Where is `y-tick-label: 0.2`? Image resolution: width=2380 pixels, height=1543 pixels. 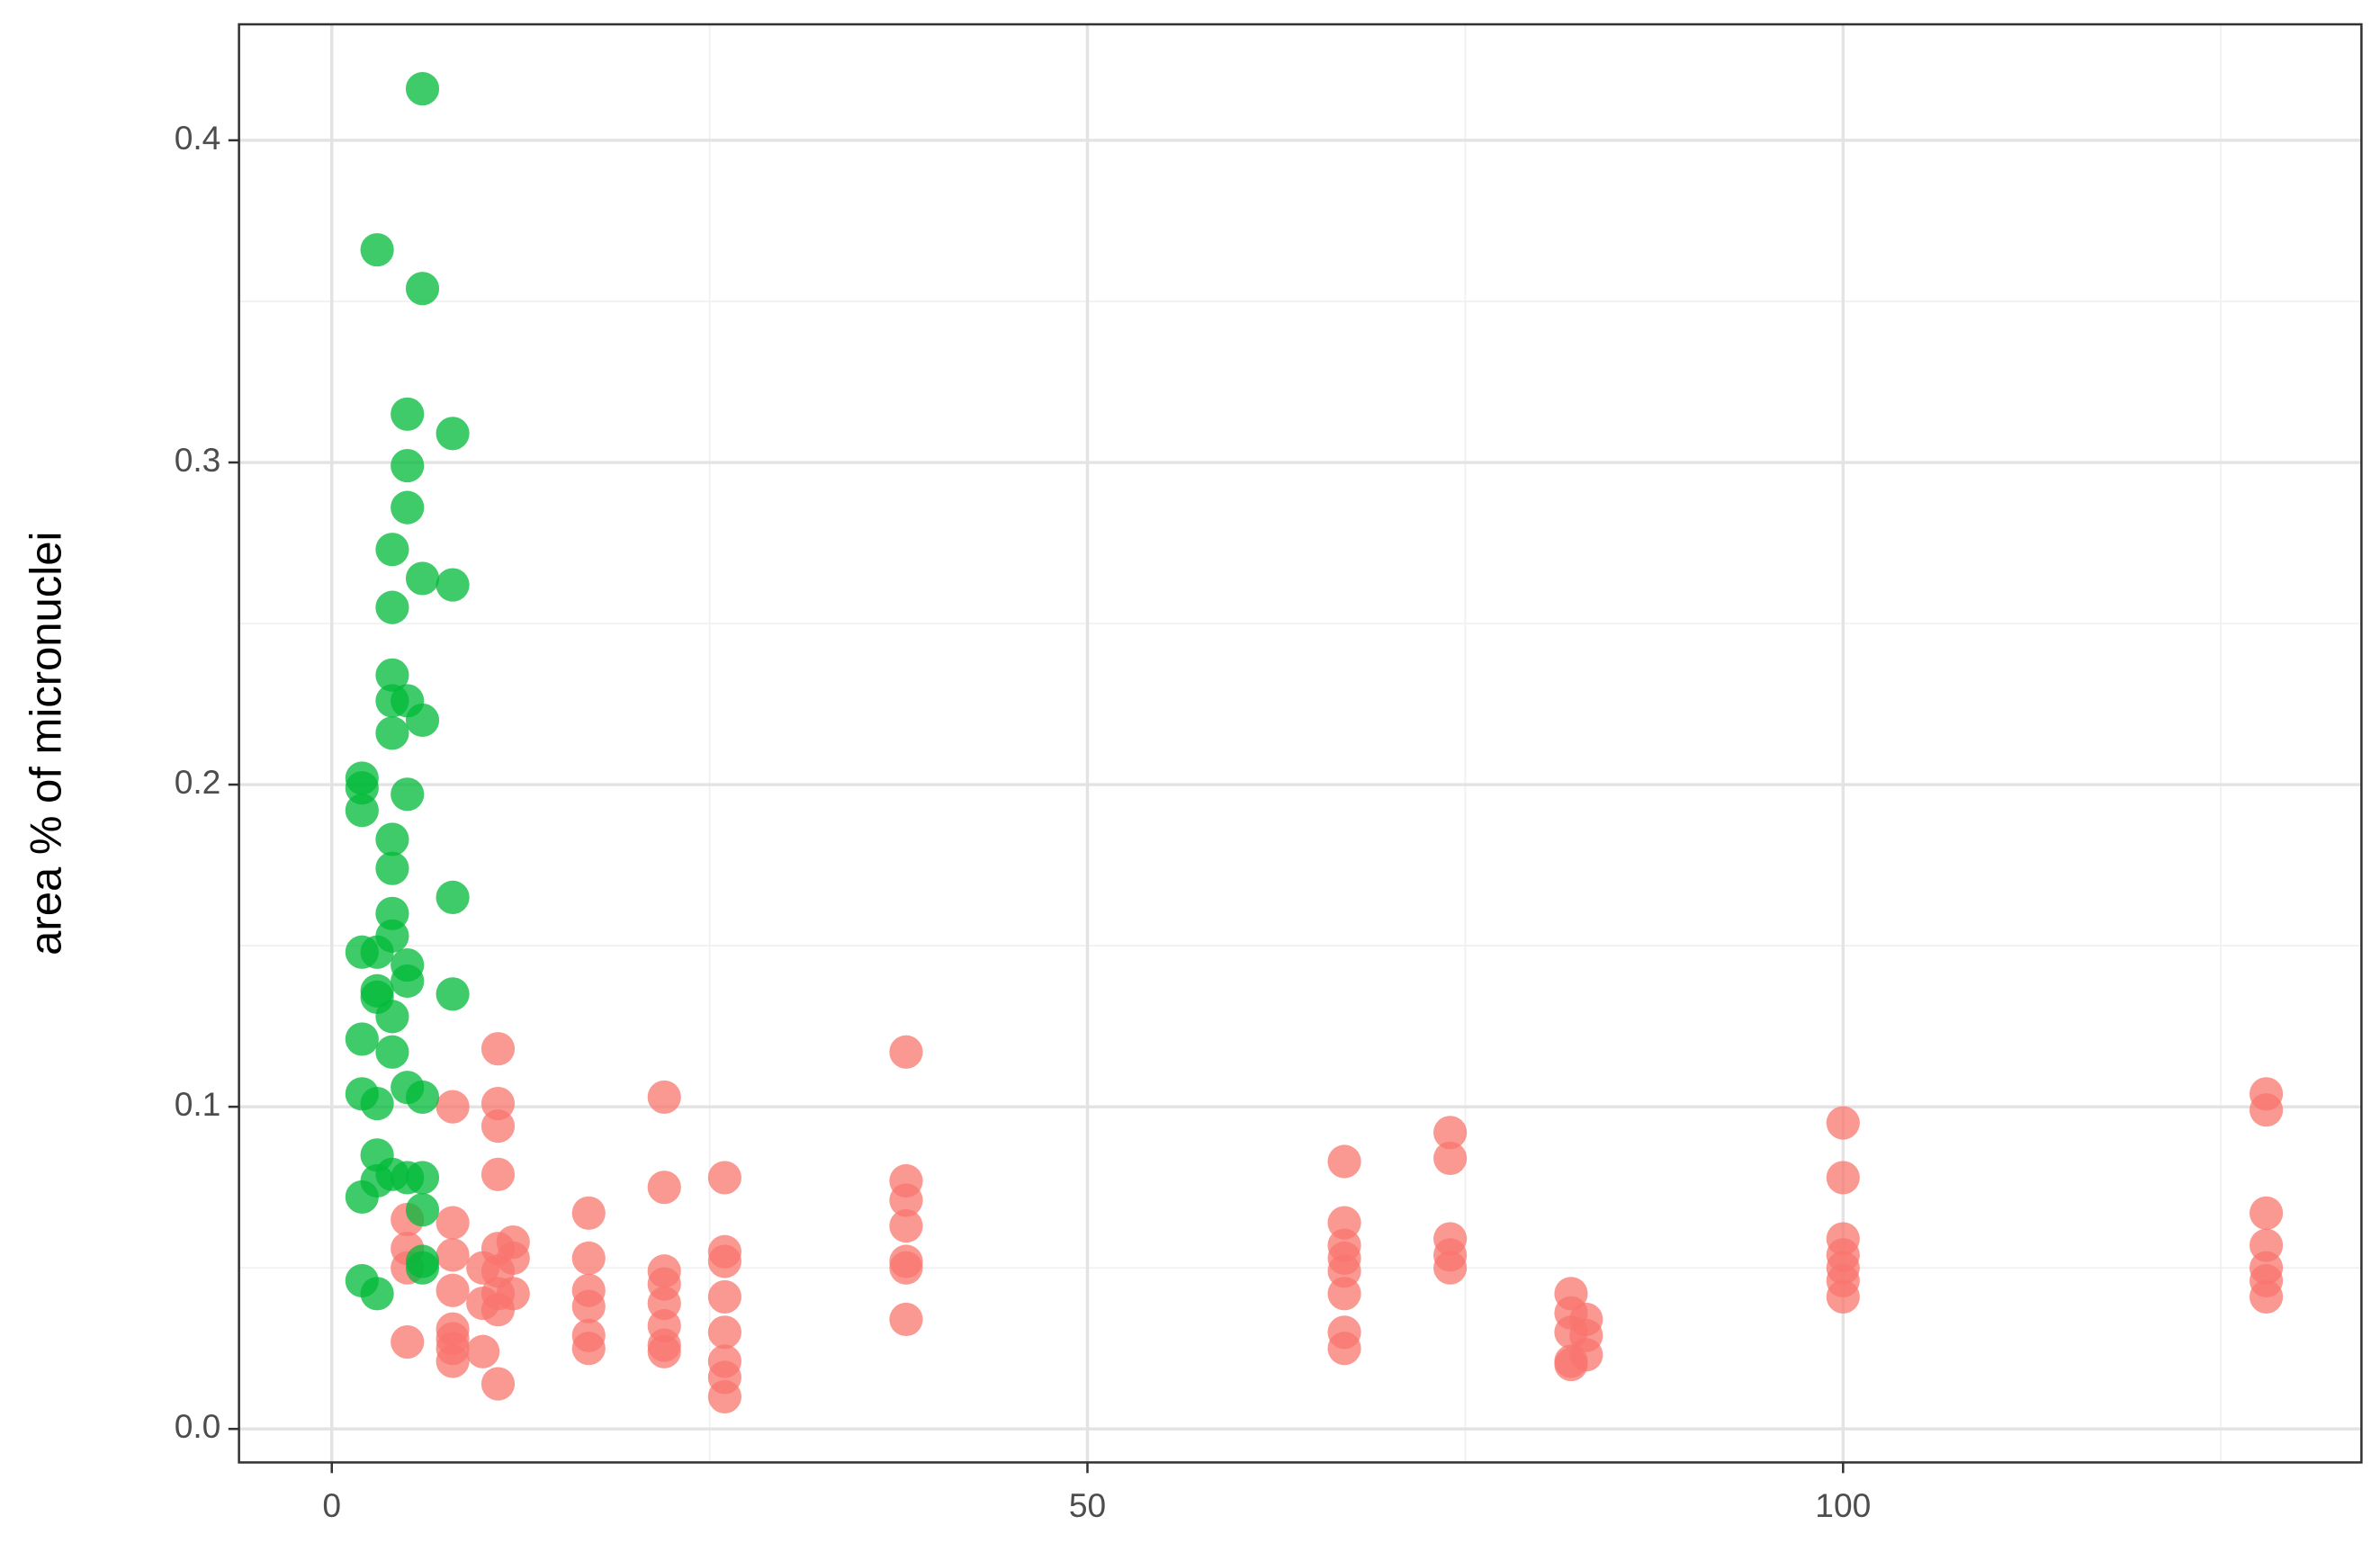 y-tick-label: 0.2 is located at coordinates (198, 782).